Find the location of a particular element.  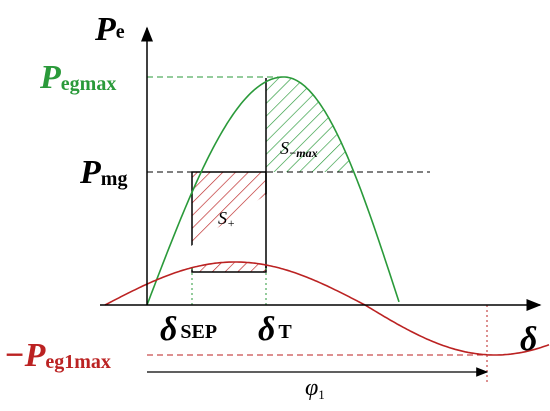

eg1max-label: −Peg1max is located at coordinates (57, 355).